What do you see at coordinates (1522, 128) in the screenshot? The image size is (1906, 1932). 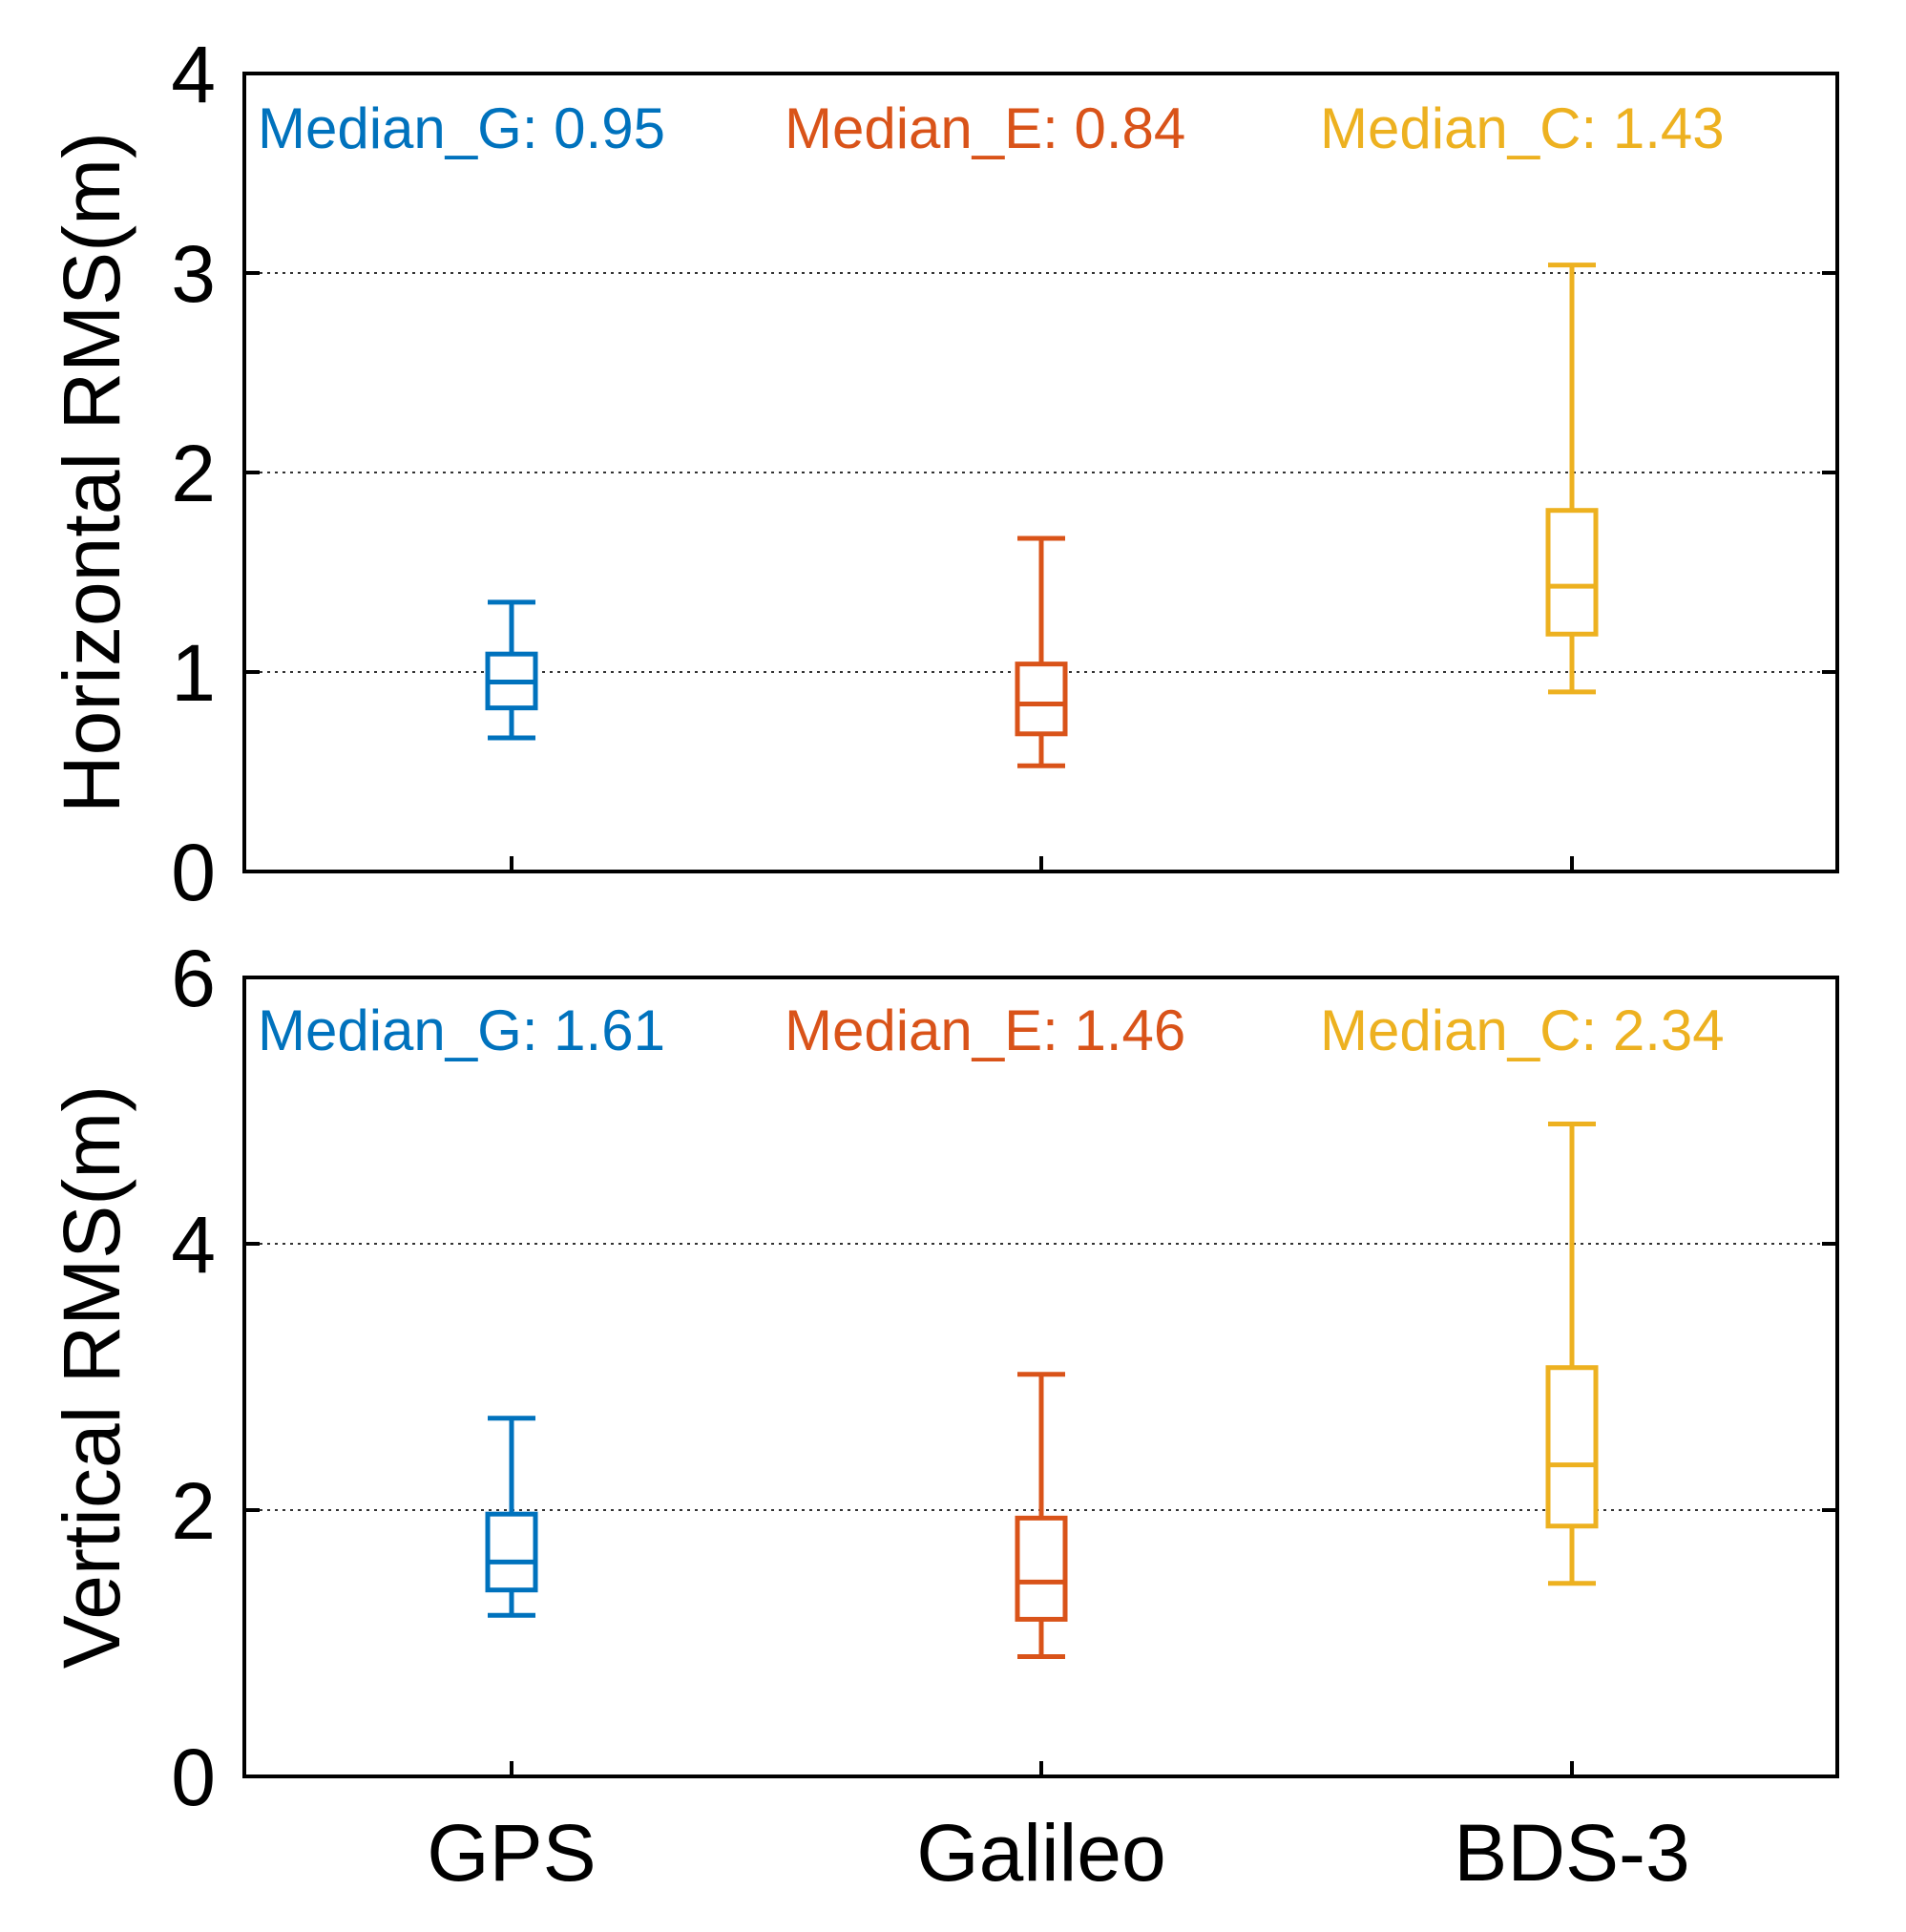 I see `median-annotation: Median_C: 1.43` at bounding box center [1522, 128].